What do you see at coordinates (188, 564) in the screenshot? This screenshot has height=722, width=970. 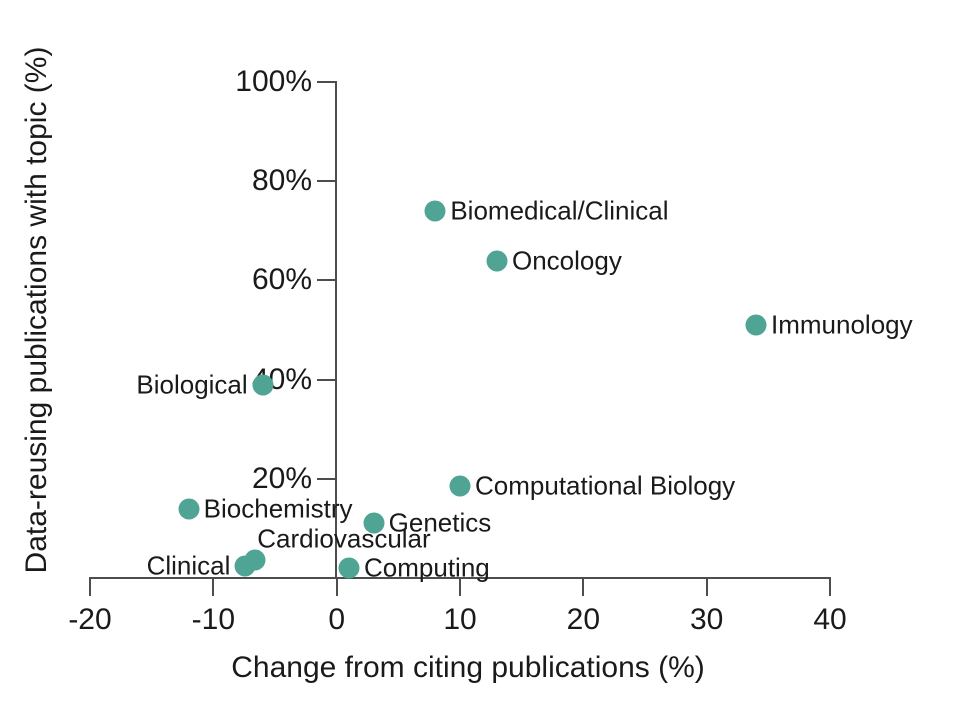 I see `point-label-clinical: Clinical` at bounding box center [188, 564].